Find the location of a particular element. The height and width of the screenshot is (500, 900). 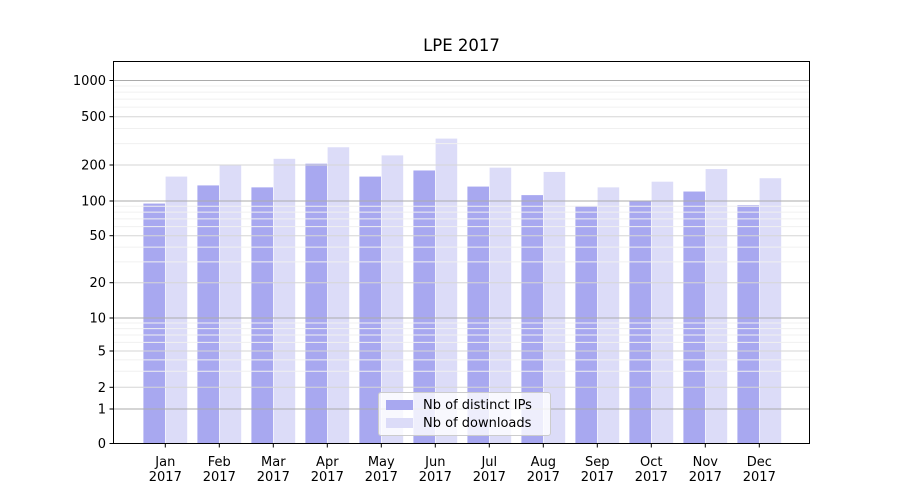

x-tick-label: Nov is located at coordinates (706, 462).